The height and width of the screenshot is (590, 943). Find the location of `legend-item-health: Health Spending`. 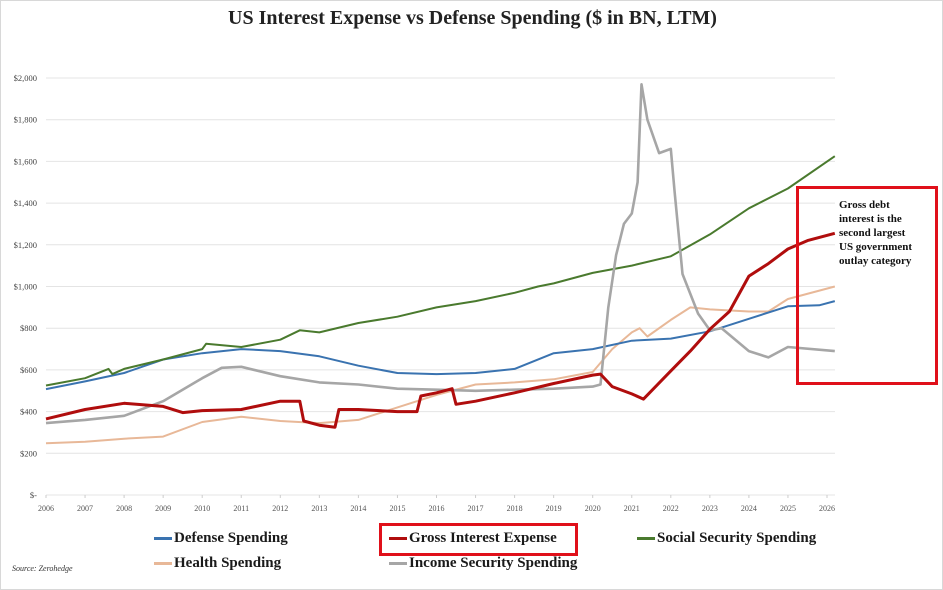

legend-item-health: Health Spending is located at coordinates (217, 563).